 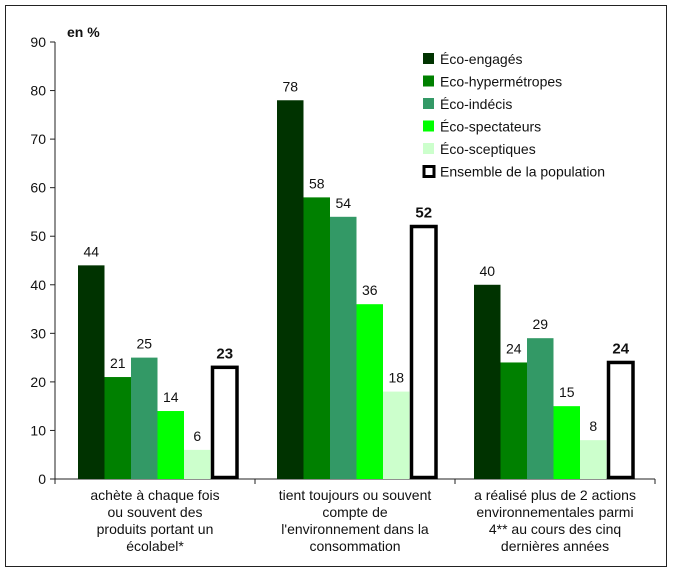 What do you see at coordinates (42, 479) in the screenshot?
I see `y-tick-label: 0` at bounding box center [42, 479].